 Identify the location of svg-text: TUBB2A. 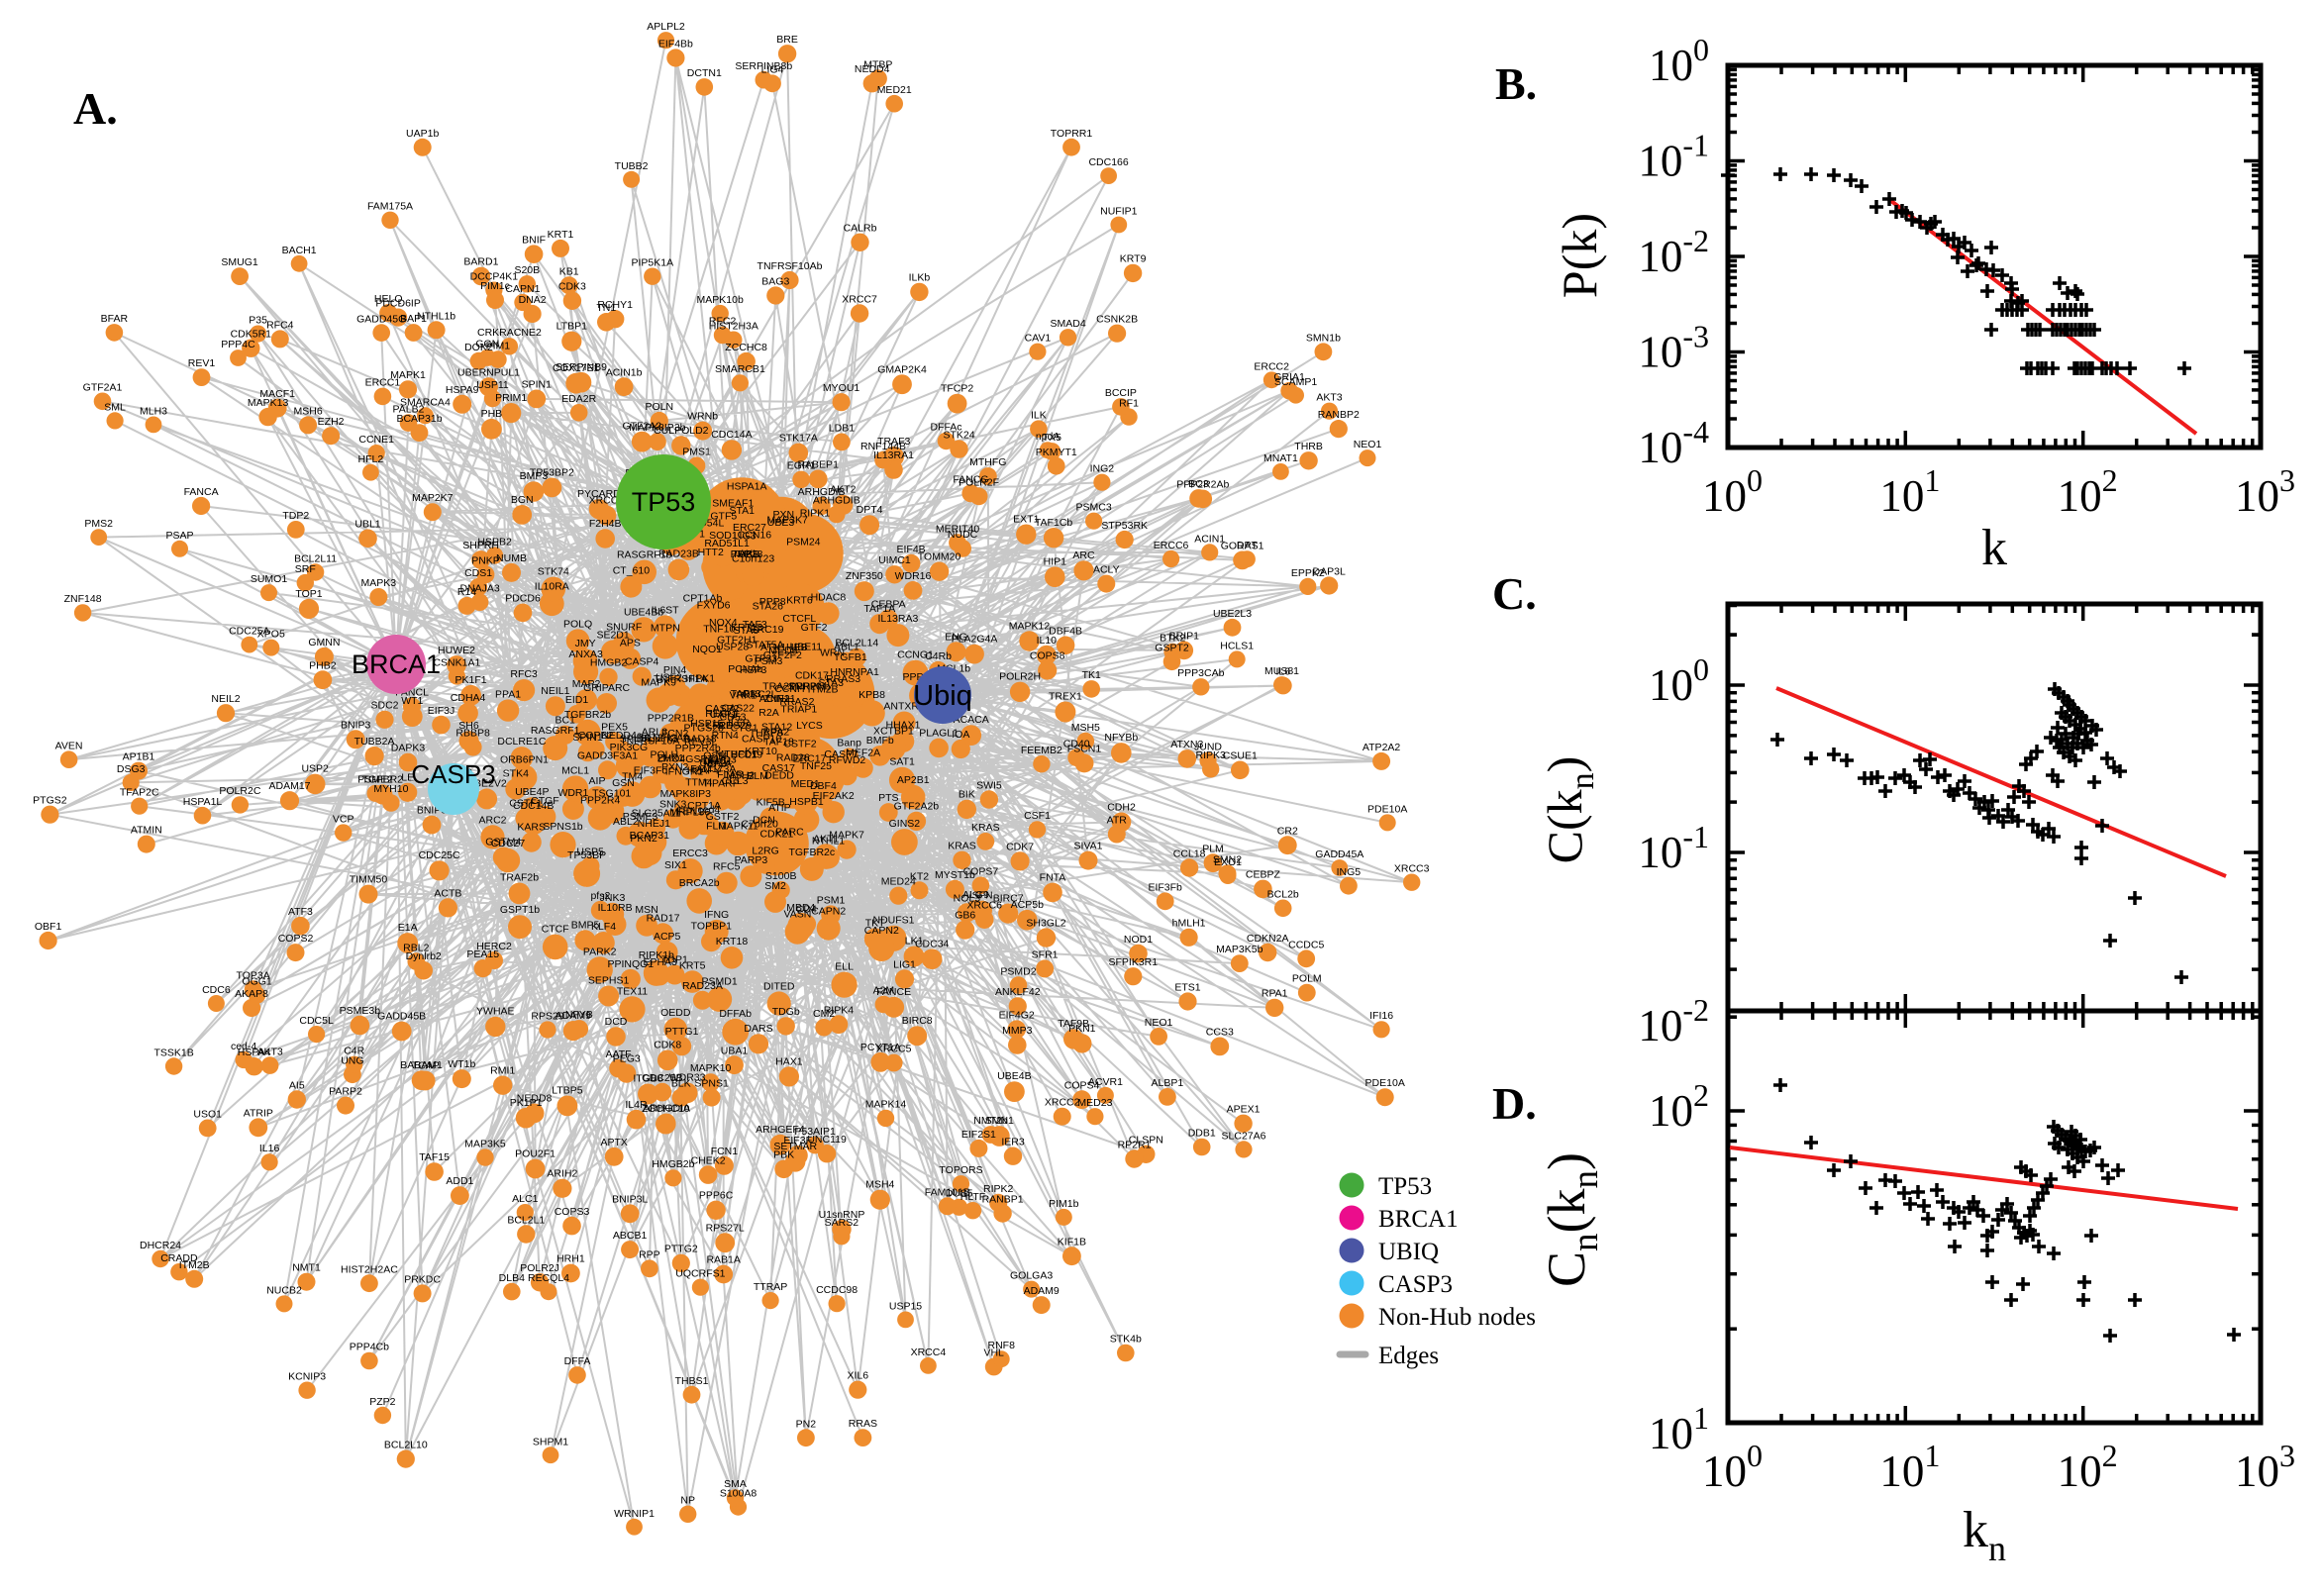
(374, 742).